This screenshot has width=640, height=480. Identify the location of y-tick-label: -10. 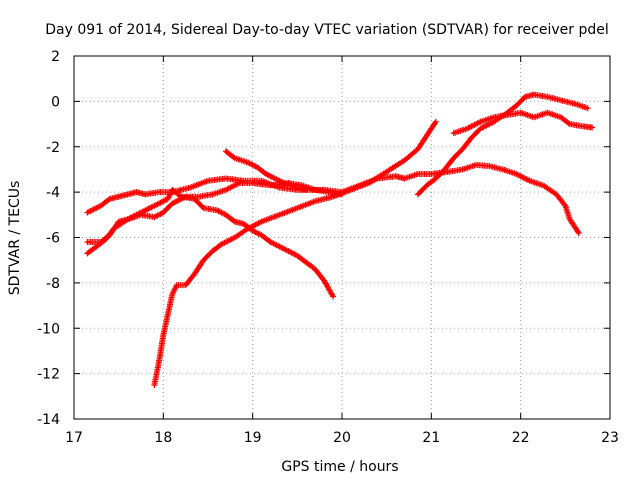
(48, 329).